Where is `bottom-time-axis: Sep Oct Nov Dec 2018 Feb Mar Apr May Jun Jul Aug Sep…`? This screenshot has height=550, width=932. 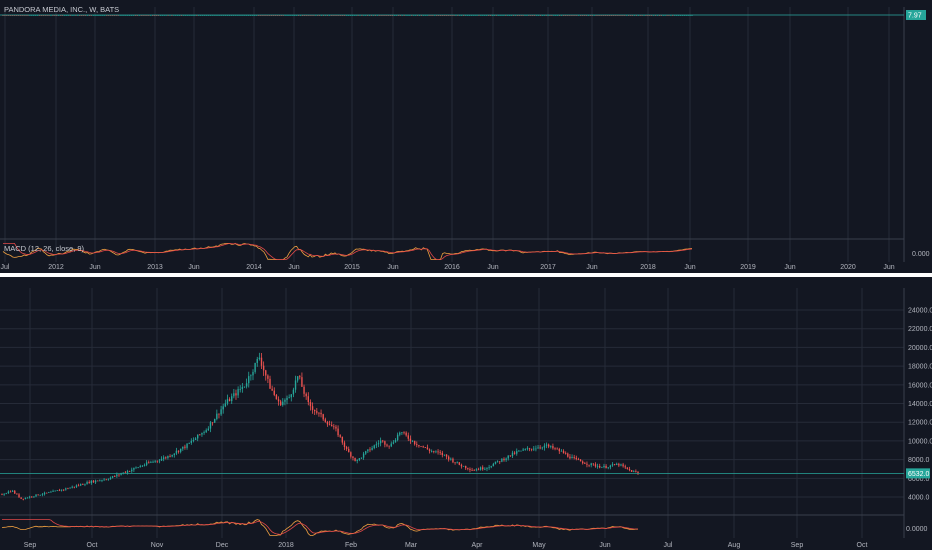 bottom-time-axis: Sep Oct Nov Dec 2018 Feb Mar Apr May Jun Jul Aug Sep… is located at coordinates (446, 545).